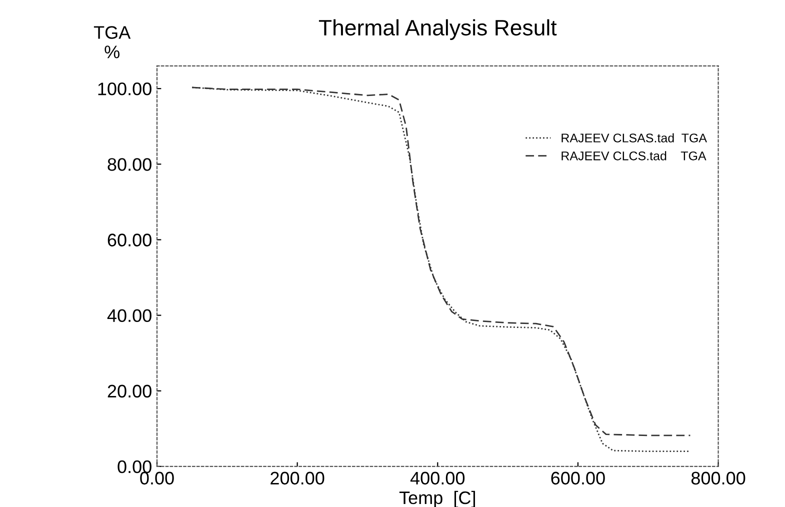 The height and width of the screenshot is (507, 785). I want to click on x-tick-label: 600.00, so click(578, 478).